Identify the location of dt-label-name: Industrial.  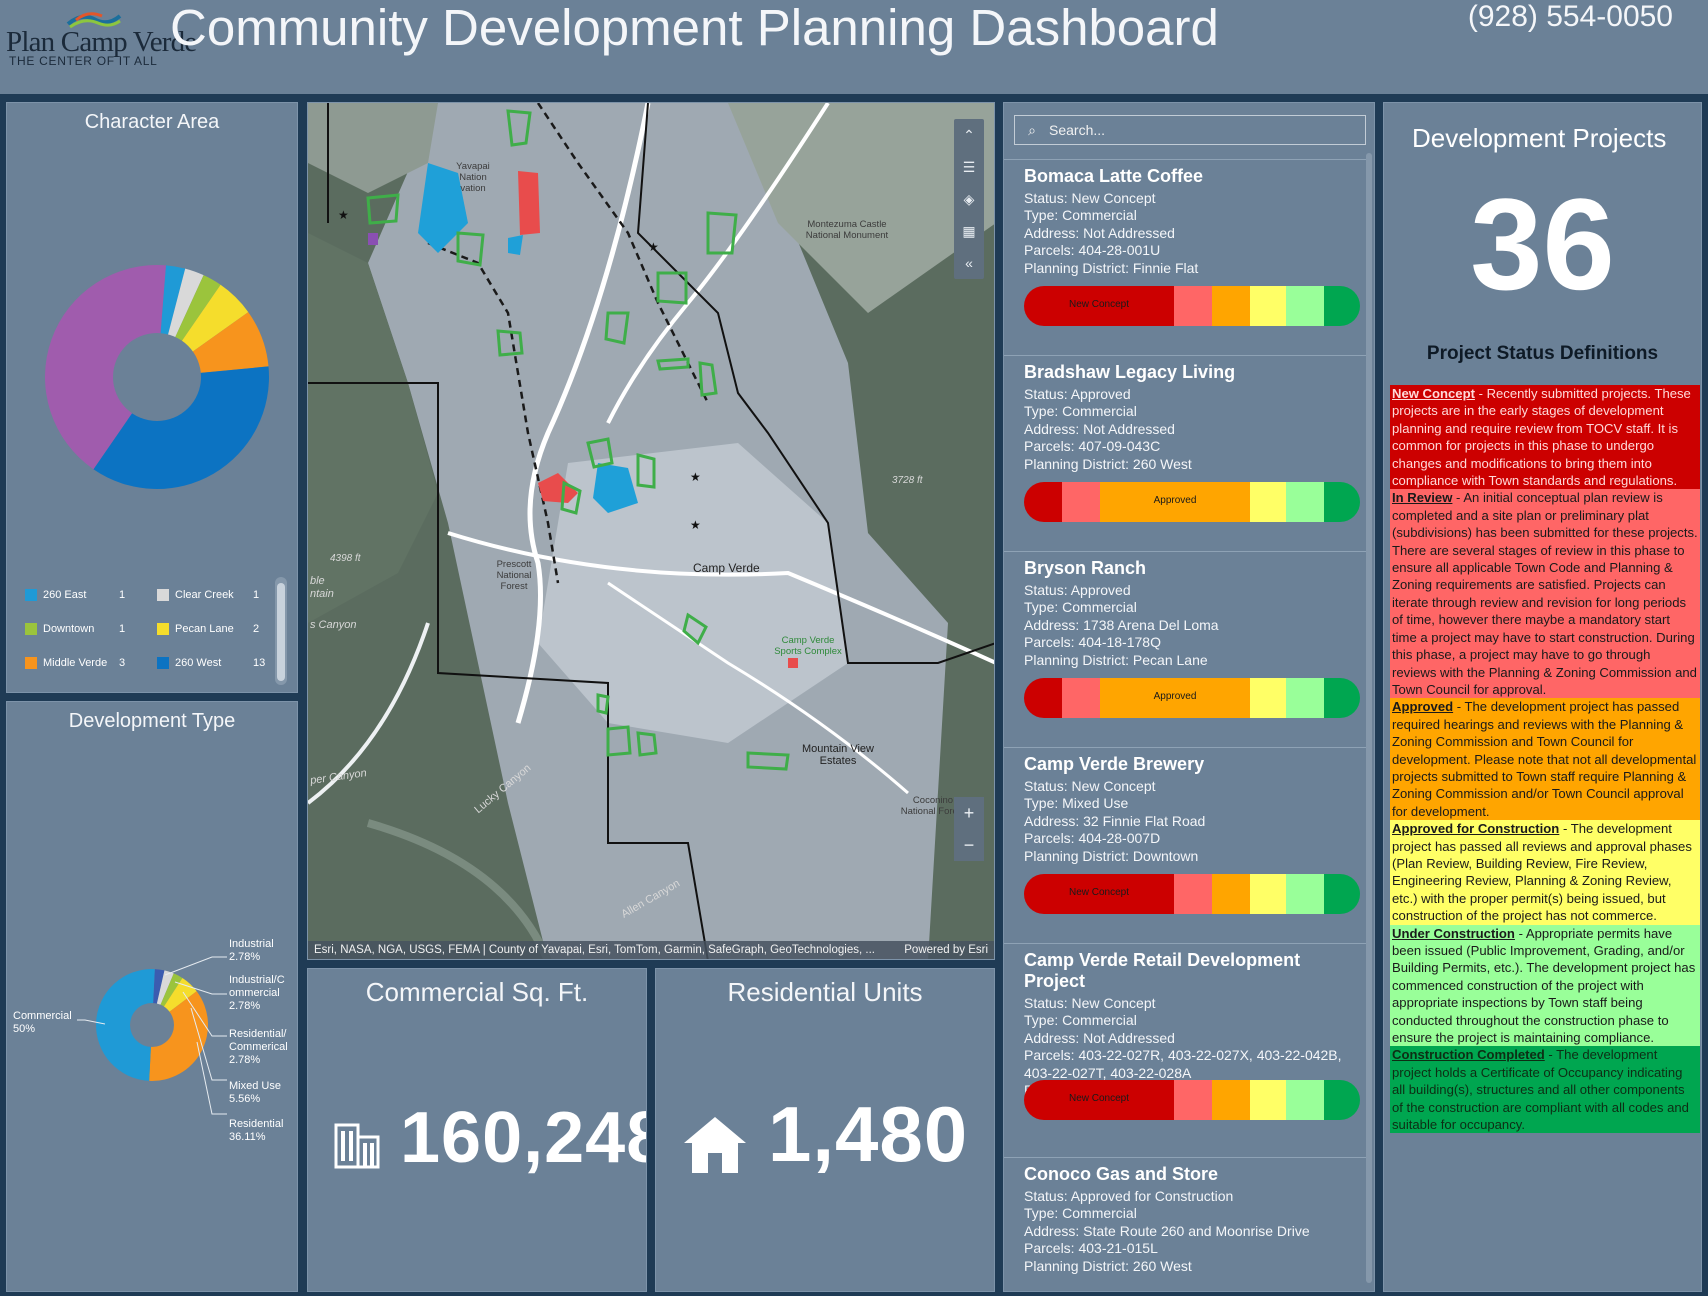
(251, 944).